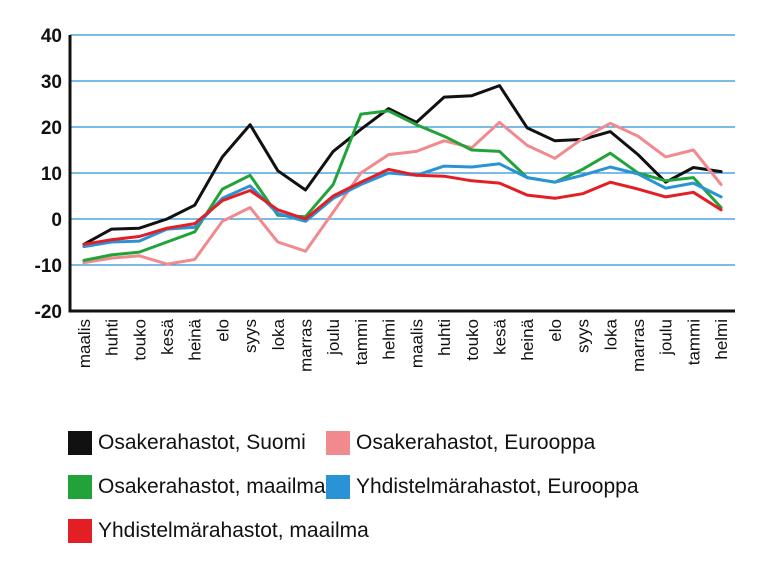 Image resolution: width=770 pixels, height=575 pixels. What do you see at coordinates (233, 530) in the screenshot?
I see `legend-label: Yhdistelmärahastot, maailma` at bounding box center [233, 530].